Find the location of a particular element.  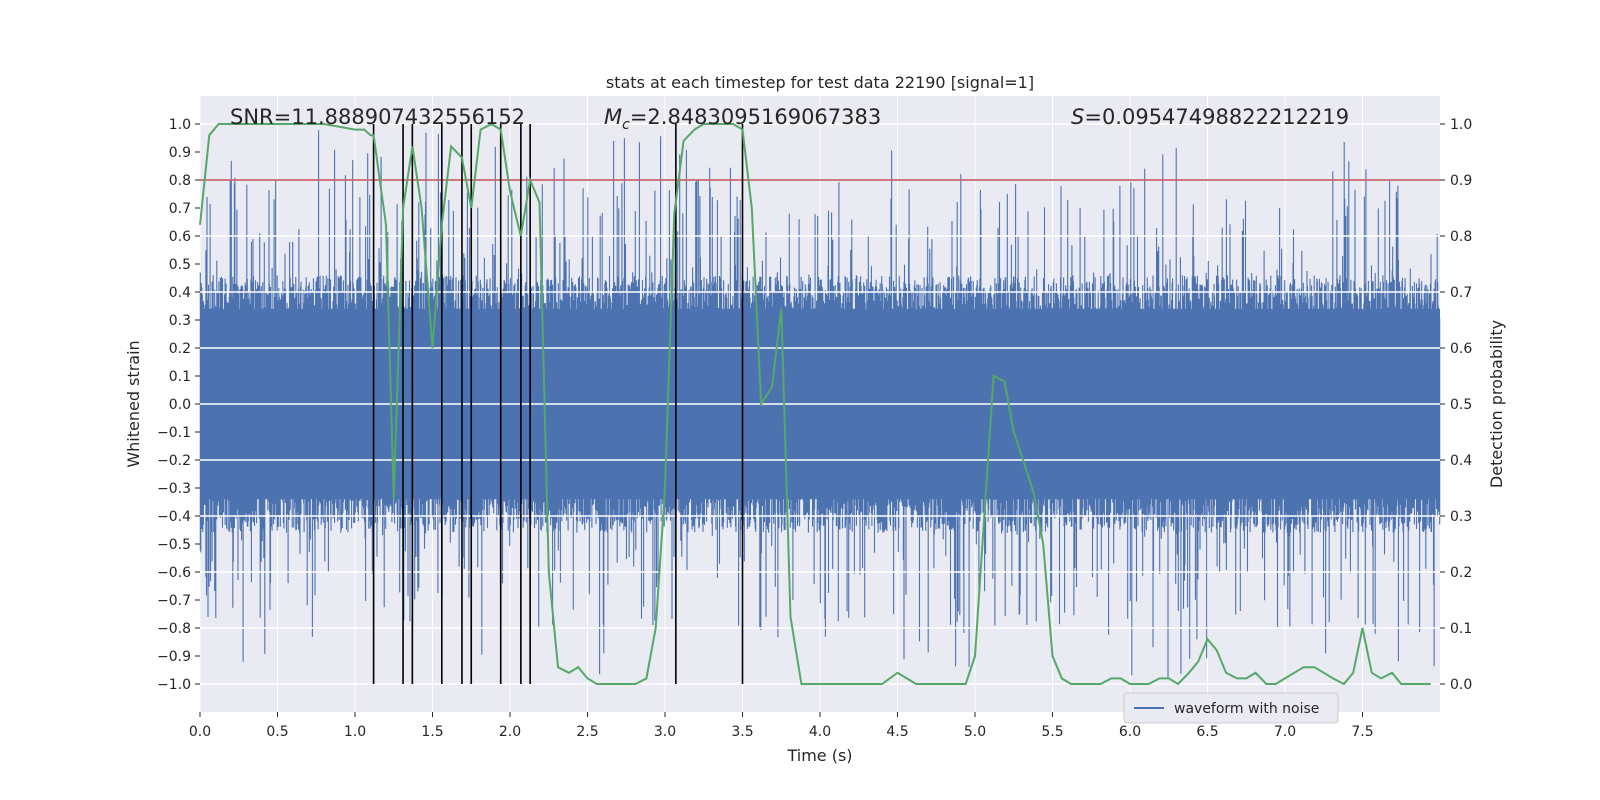

y-tick-label: 0.8 is located at coordinates (180, 181).